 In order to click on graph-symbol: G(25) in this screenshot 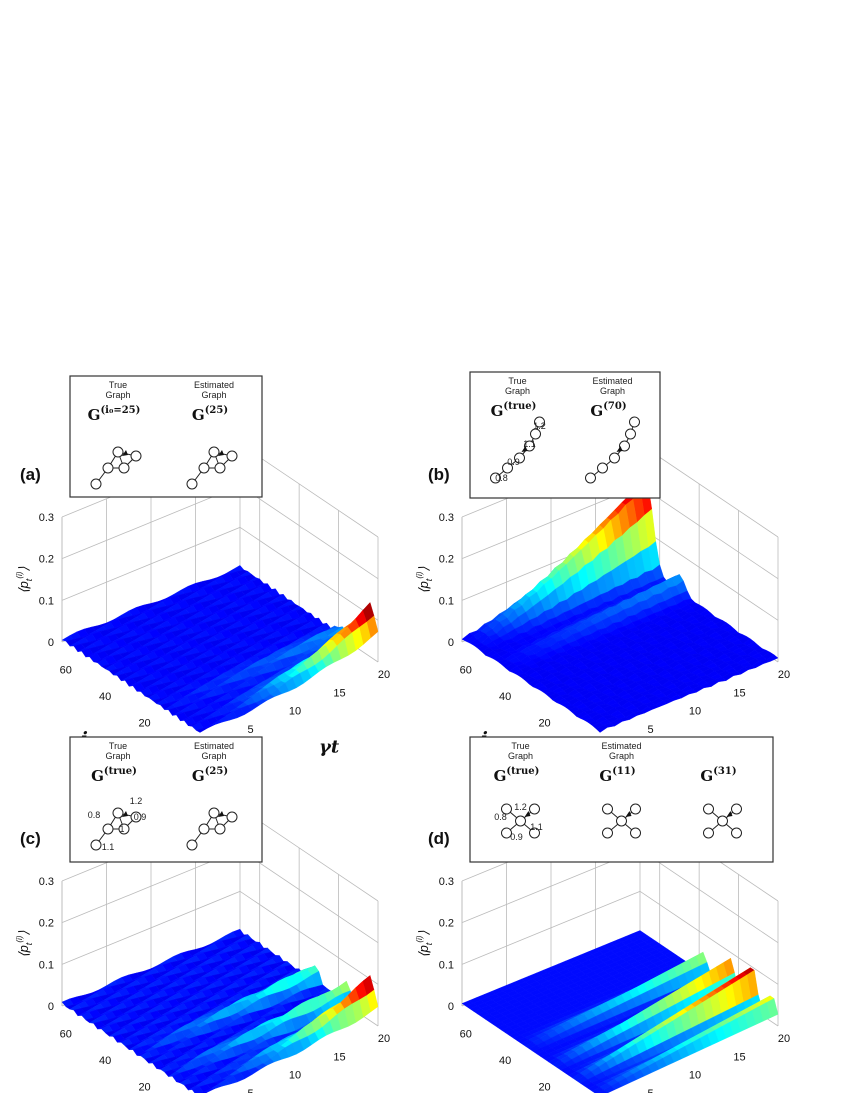, I will do `click(210, 775)`.